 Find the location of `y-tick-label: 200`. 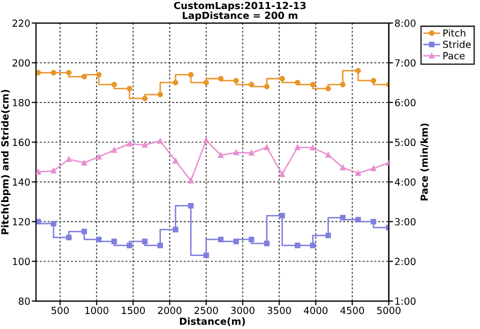

y-tick-label: 200 is located at coordinates (21, 63).